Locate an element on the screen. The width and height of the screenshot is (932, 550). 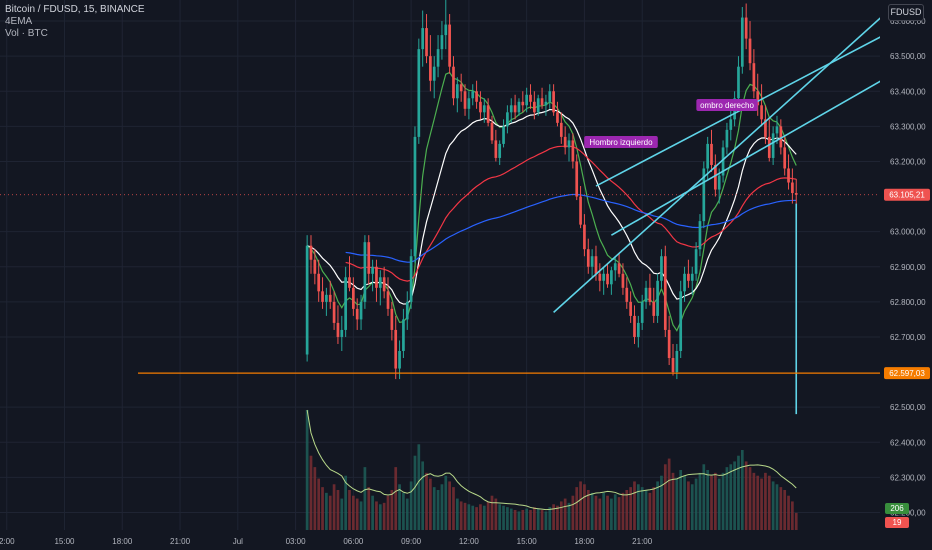
left-shoulder-label: Hombro izquierdo is located at coordinates (621, 142).